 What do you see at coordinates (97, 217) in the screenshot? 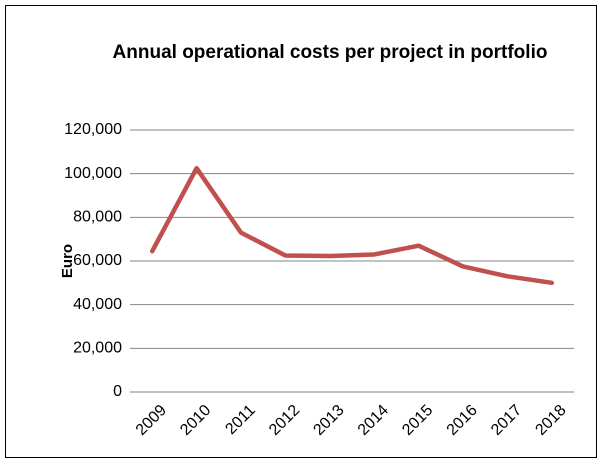
I see `y-tick-label: 80,000` at bounding box center [97, 217].